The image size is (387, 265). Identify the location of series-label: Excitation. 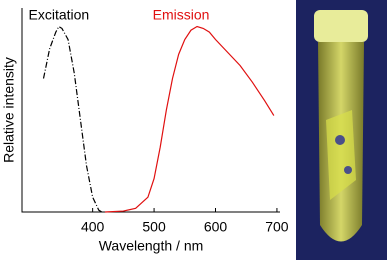
(59, 15).